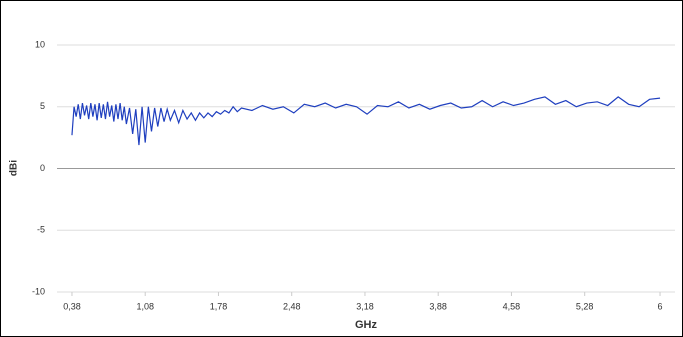 The width and height of the screenshot is (683, 337). Describe the element at coordinates (660, 306) in the screenshot. I see `x-tick-label: 6` at that location.